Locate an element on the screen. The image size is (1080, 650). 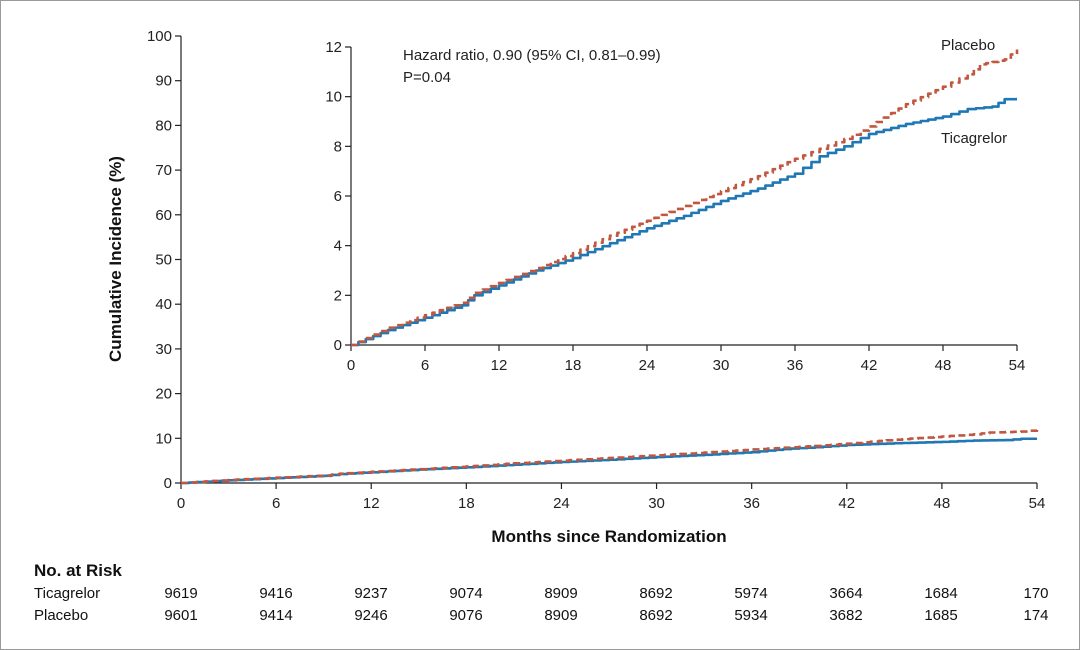
inset-x-tick-label: 30 is located at coordinates (721, 365).